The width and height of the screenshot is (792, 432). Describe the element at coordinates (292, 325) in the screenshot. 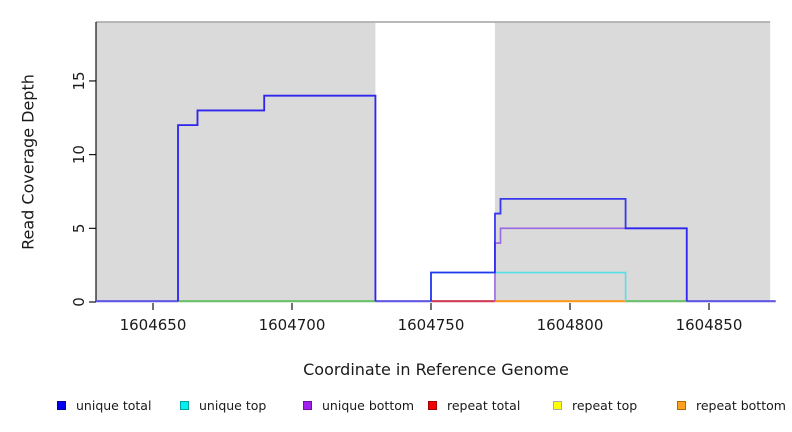

I see `x-tick-label: 1604700` at that location.